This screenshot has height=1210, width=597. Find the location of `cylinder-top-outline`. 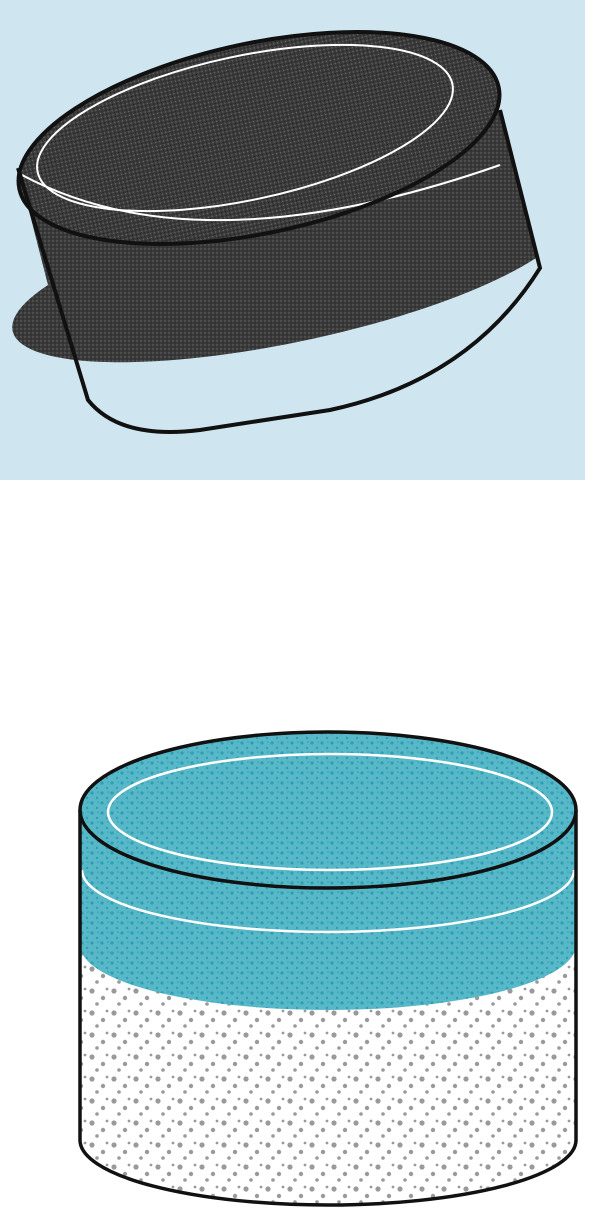

cylinder-top-outline is located at coordinates (259, 138).